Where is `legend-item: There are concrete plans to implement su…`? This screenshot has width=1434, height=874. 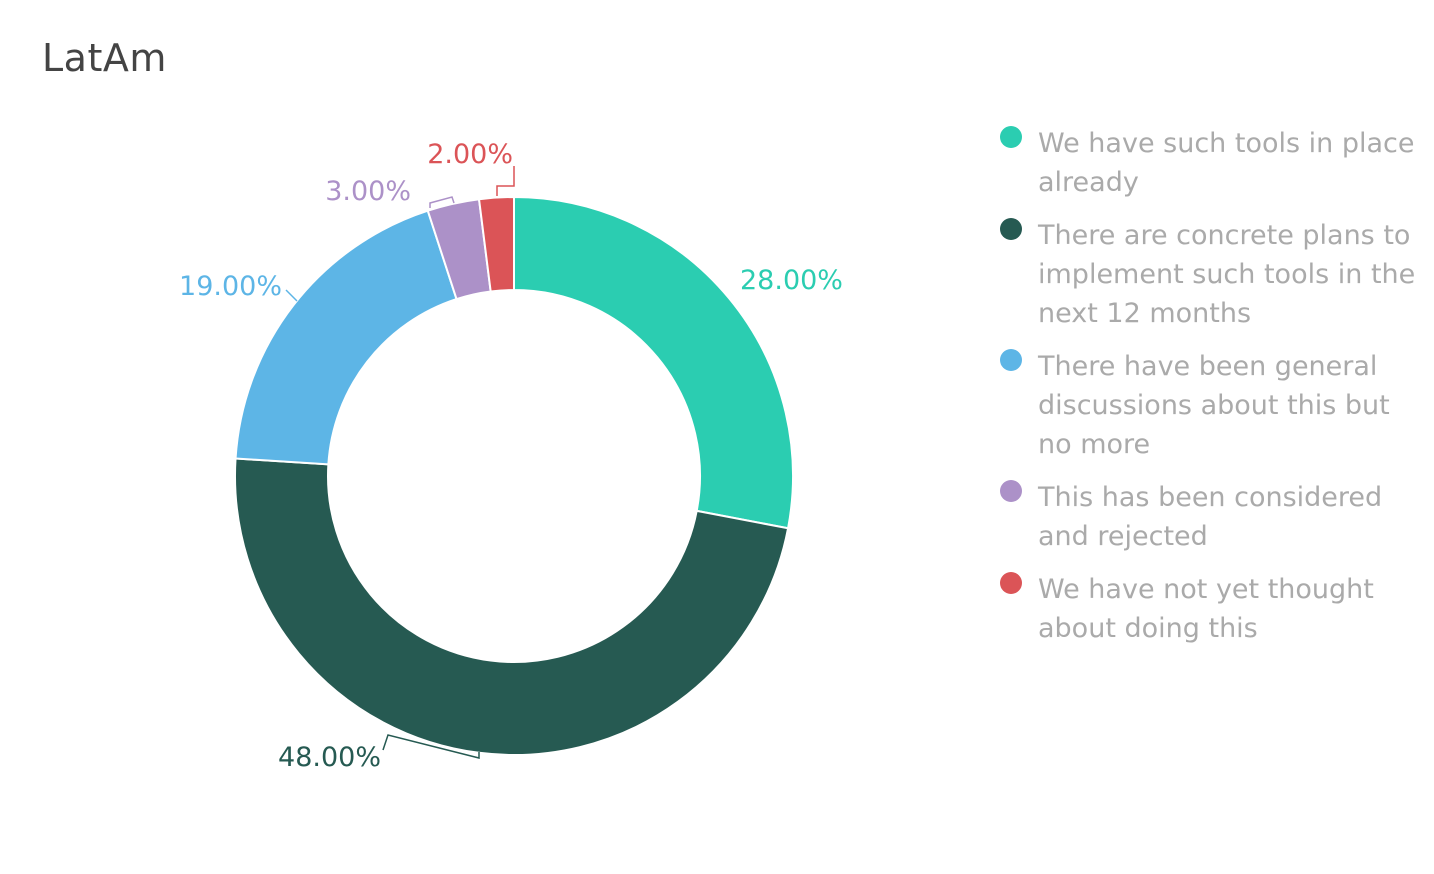 legend-item: There are concrete plans to implement su… is located at coordinates (1210, 274).